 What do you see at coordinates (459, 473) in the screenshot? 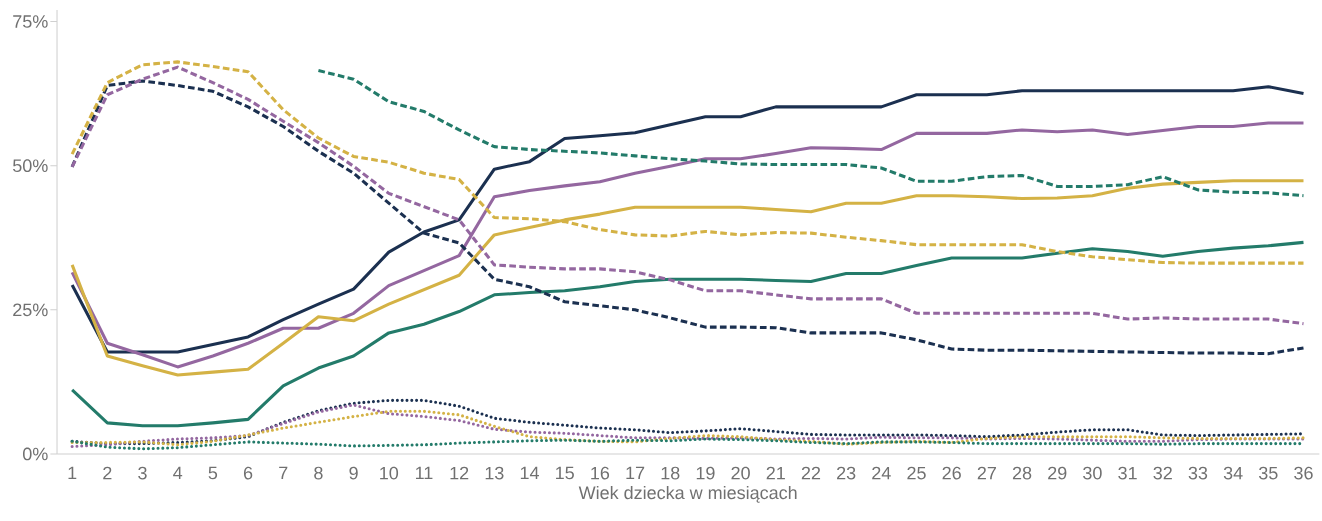
I see `x-tick-label: 12` at bounding box center [459, 473].